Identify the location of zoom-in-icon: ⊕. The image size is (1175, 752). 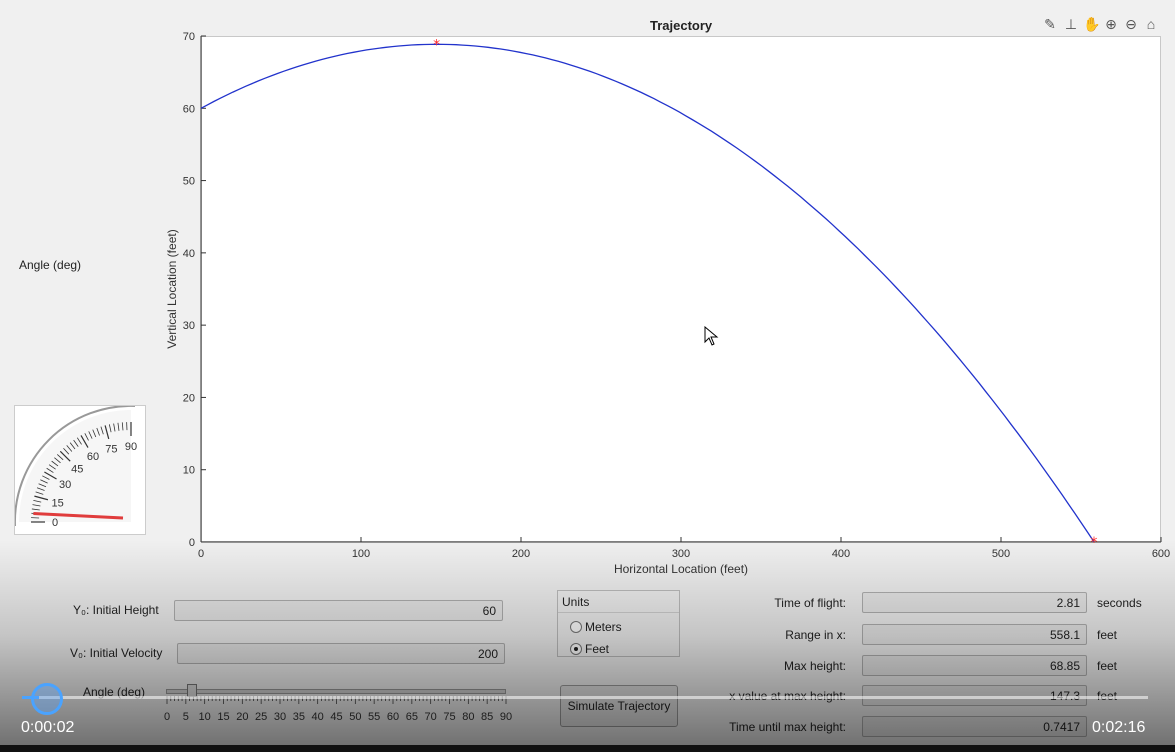
(1111, 24).